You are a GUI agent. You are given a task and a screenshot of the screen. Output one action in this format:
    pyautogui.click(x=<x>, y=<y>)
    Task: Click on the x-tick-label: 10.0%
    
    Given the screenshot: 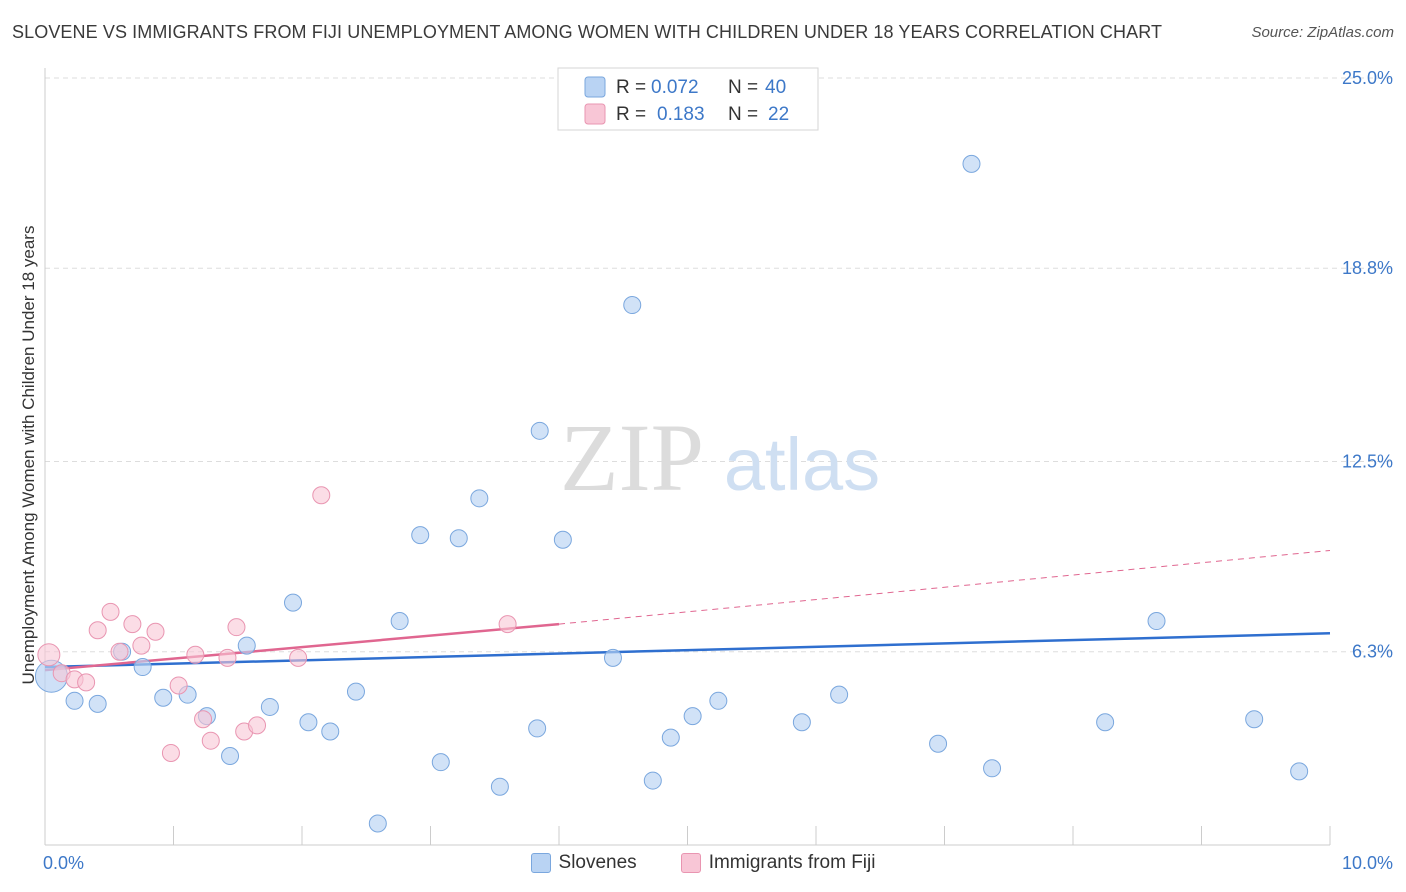 What is the action you would take?
    pyautogui.click(x=1367, y=863)
    